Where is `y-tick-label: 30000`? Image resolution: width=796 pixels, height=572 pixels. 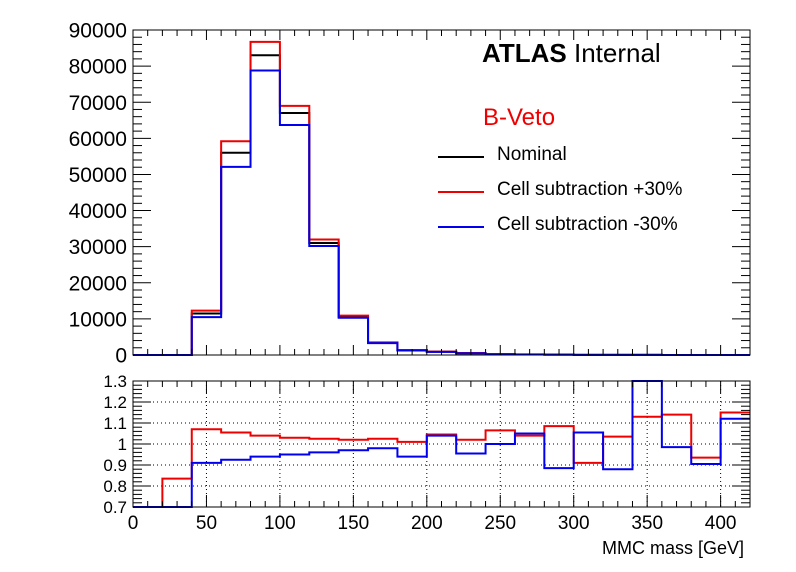
y-tick-label: 30000 is located at coordinates (98, 247).